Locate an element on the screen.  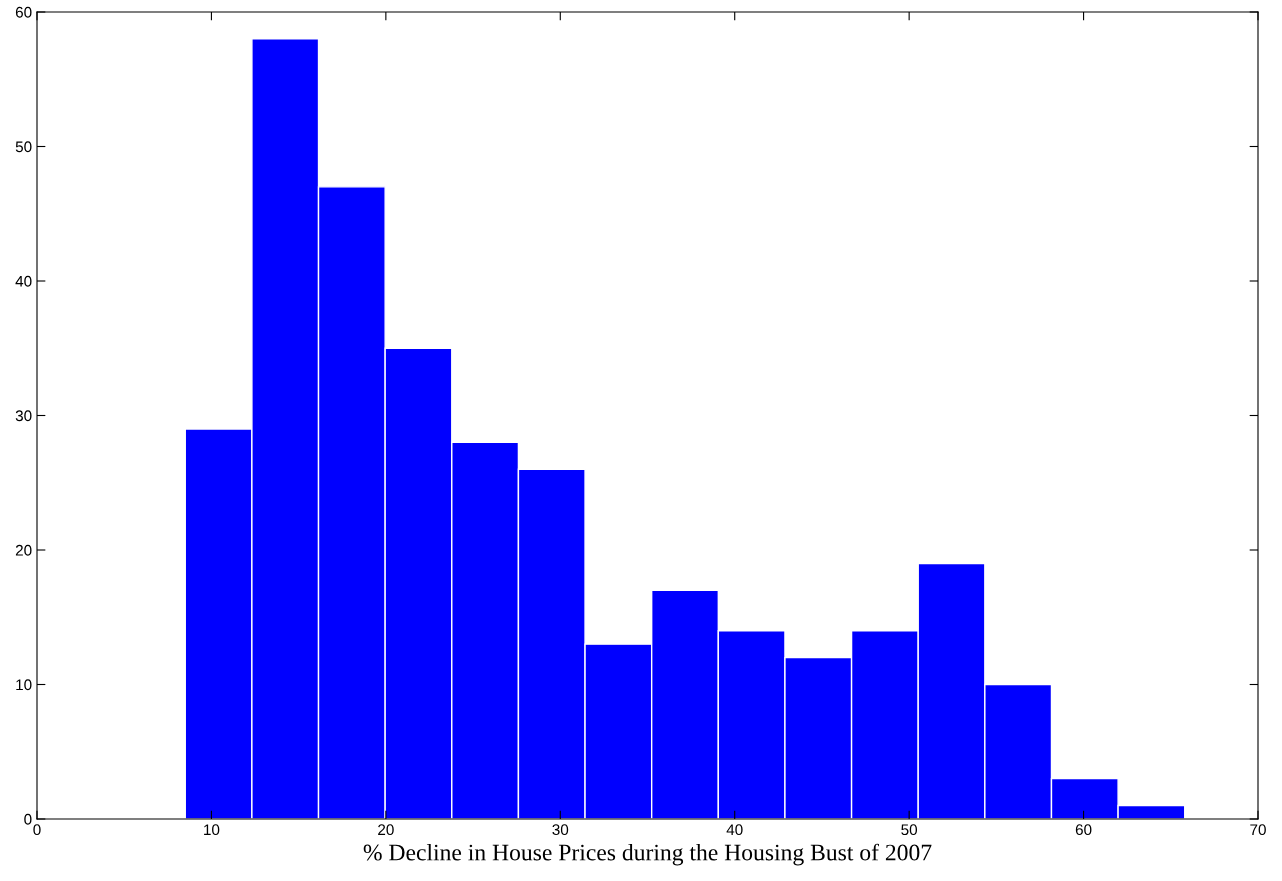
y-tick-label: 60 is located at coordinates (23, 12).